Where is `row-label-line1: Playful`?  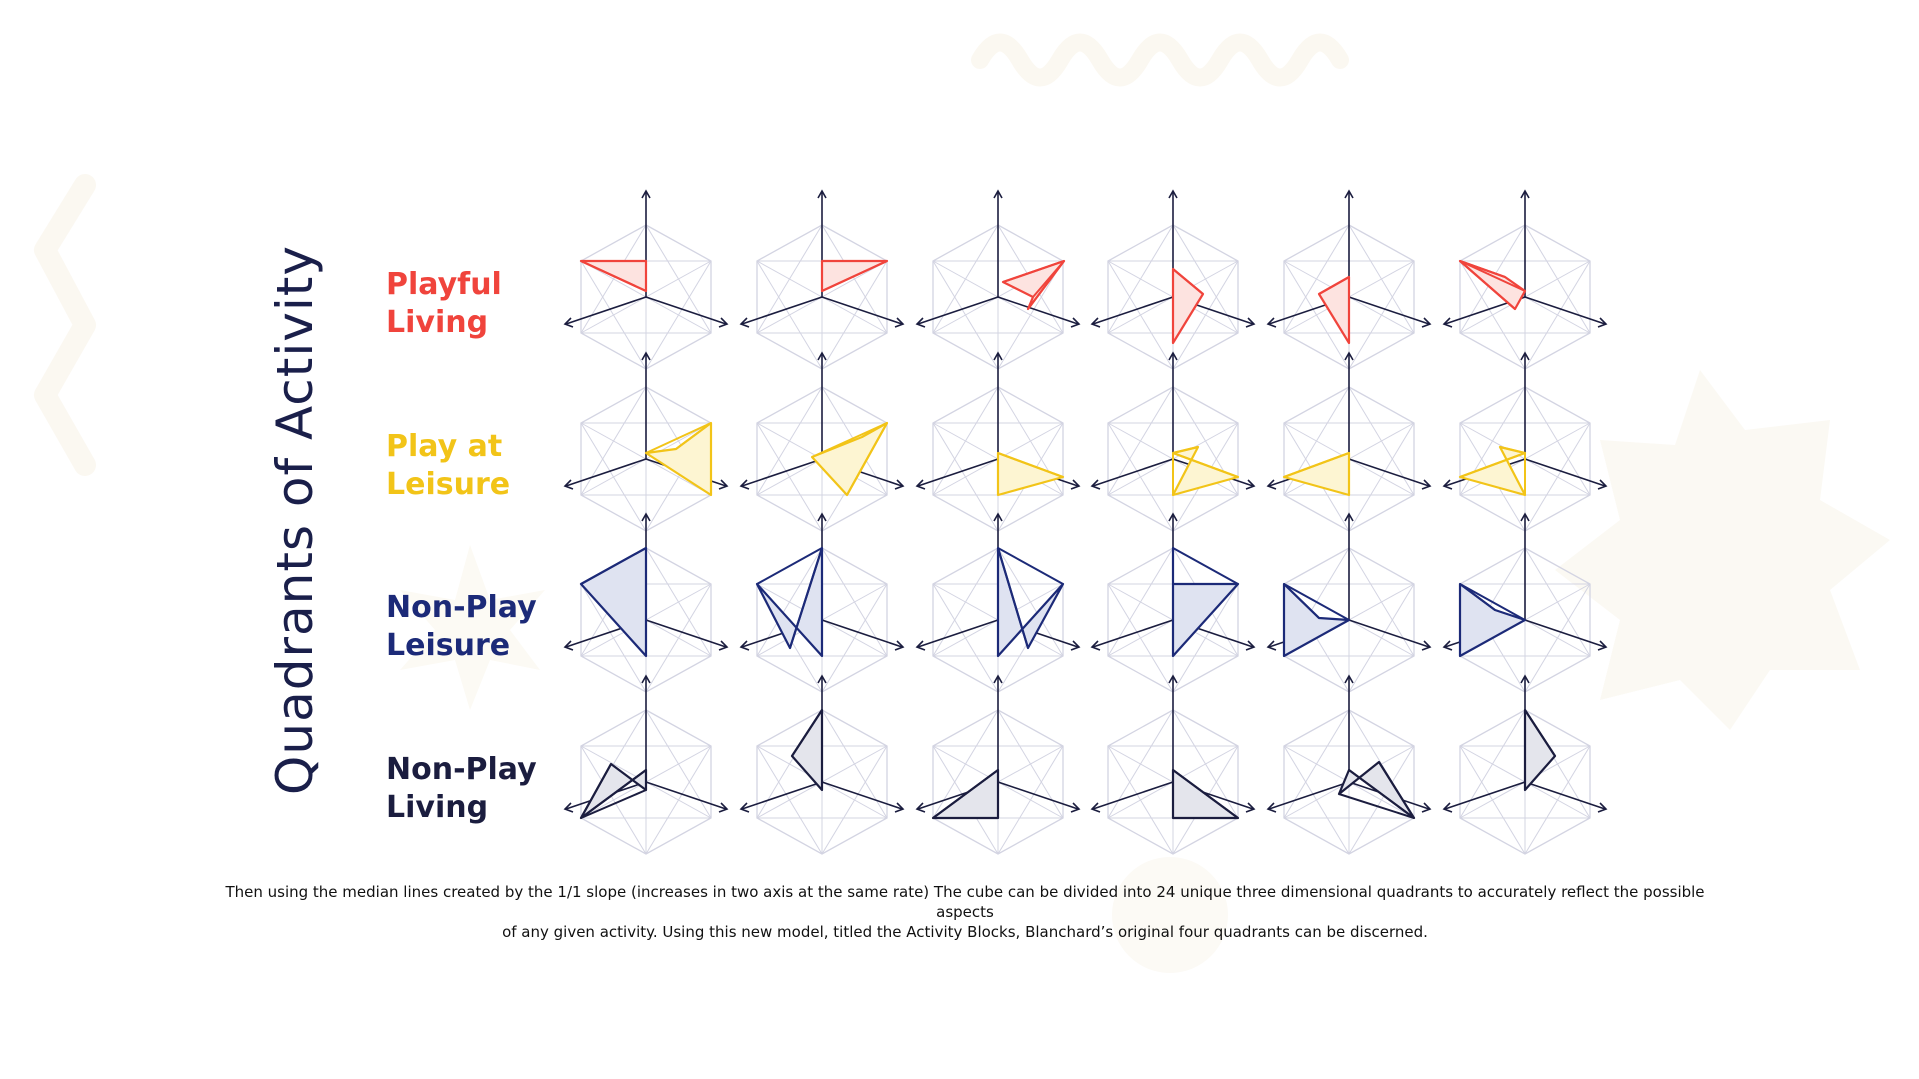 row-label-line1: Playful is located at coordinates (444, 284).